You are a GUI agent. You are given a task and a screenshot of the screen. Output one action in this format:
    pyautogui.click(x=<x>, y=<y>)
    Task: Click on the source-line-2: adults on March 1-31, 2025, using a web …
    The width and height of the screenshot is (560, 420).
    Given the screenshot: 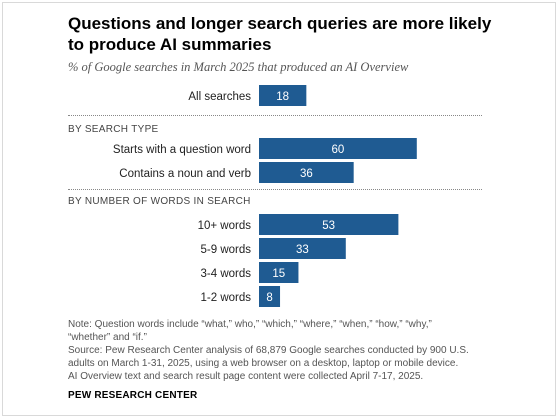 What is the action you would take?
    pyautogui.click(x=263, y=363)
    